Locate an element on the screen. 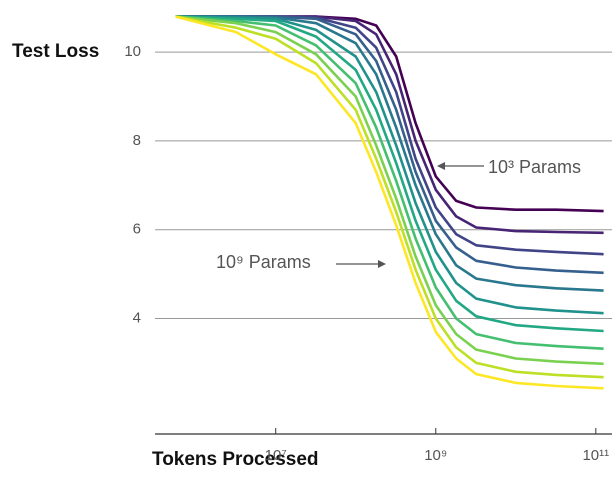  annotation: 10⁹ Params is located at coordinates (263, 262).